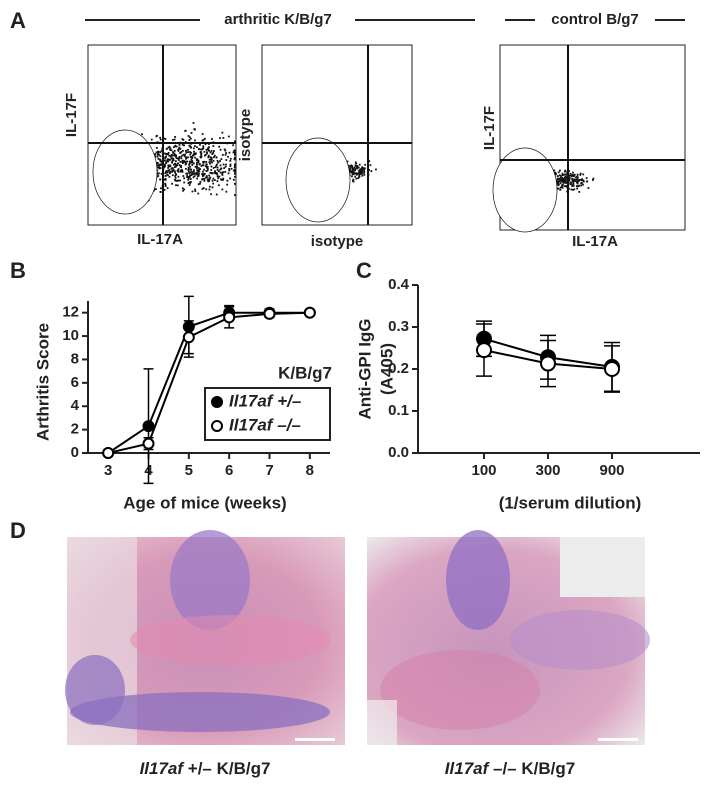 The height and width of the screenshot is (787, 714). Describe the element at coordinates (70, 335) in the screenshot. I see `y-tick-label: 10` at that location.